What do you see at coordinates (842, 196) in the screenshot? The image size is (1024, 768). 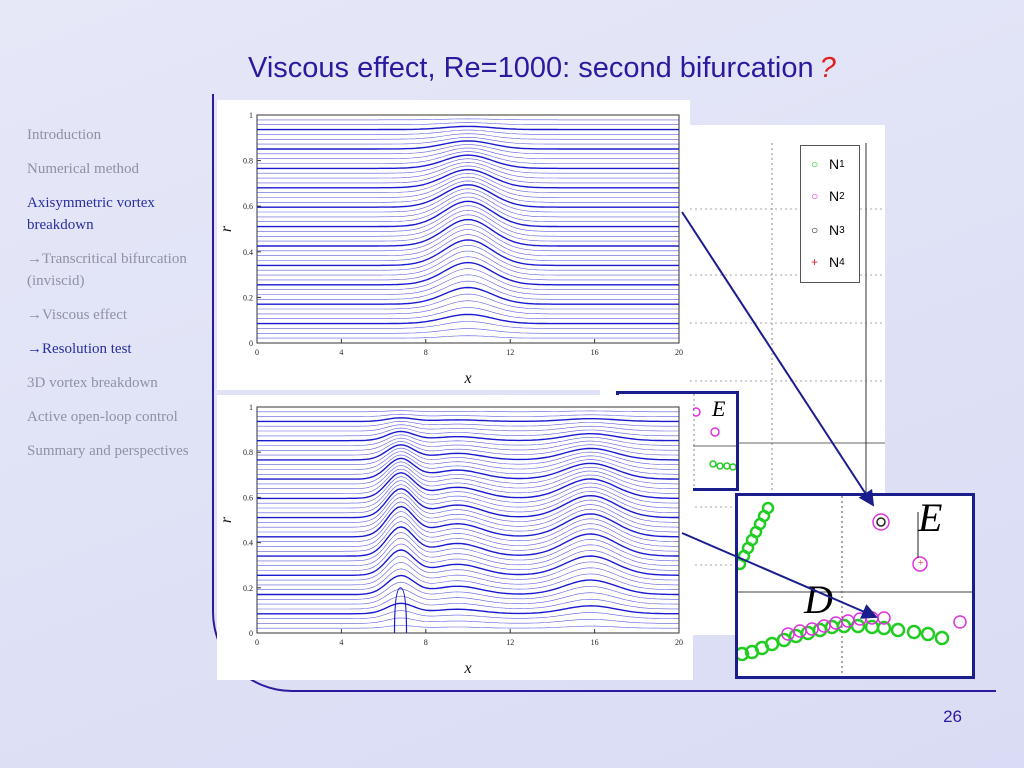 I see `legend-sub-n2: 2` at bounding box center [842, 196].